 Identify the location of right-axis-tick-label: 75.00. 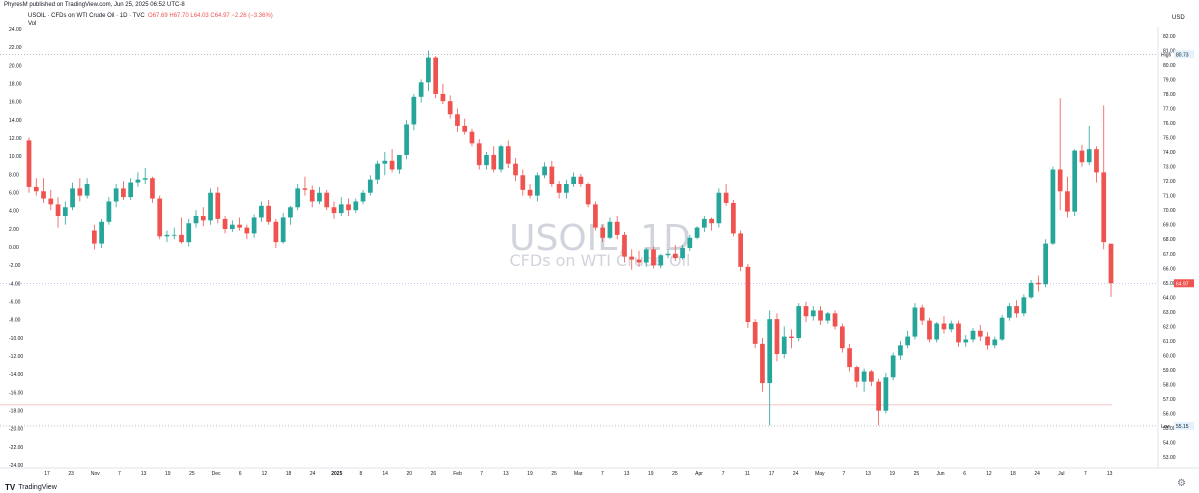
(1169, 139).